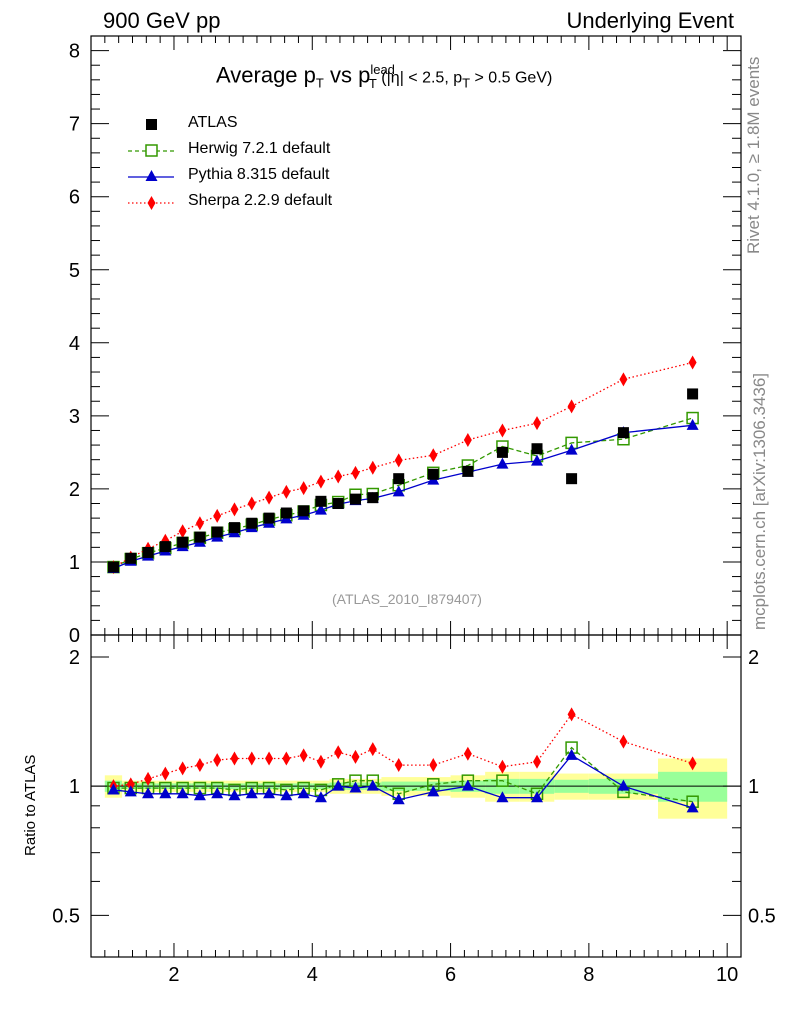 Image resolution: width=786 pixels, height=1024 pixels. Describe the element at coordinates (173, 975) in the screenshot. I see `x-tick-label: 2` at that location.